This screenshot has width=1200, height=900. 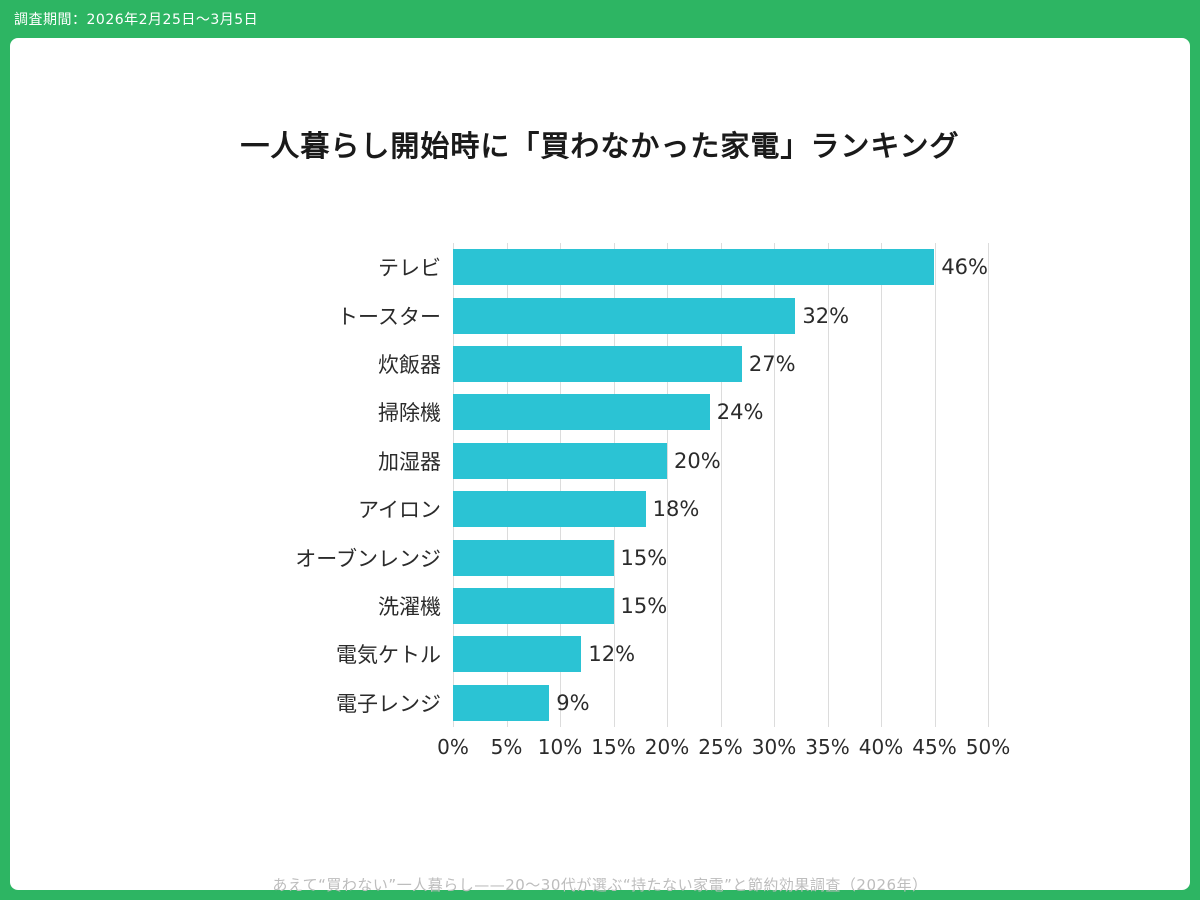 I want to click on bar-value-label: 9%, so click(x=573, y=702).